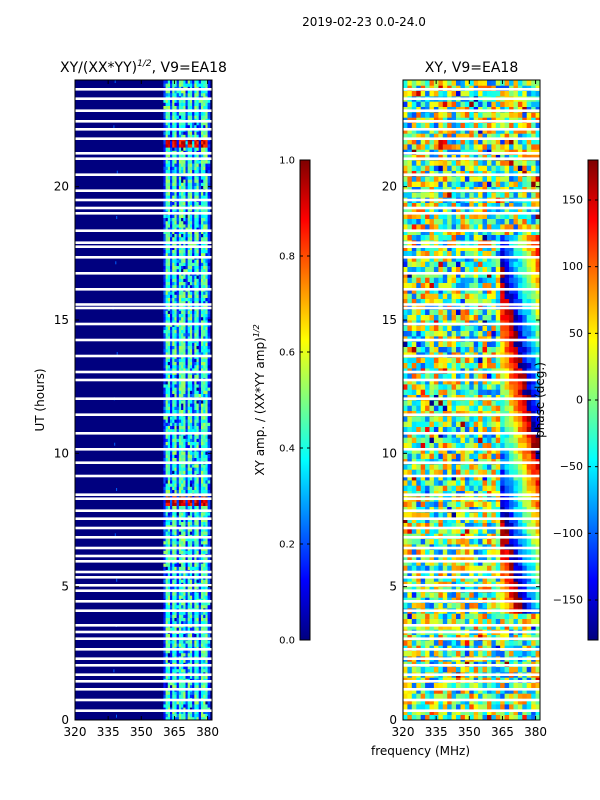 This screenshot has height=800, width=600. What do you see at coordinates (40, 399) in the screenshot?
I see `amplitude-y-axis-label: UT (hours)` at bounding box center [40, 399].